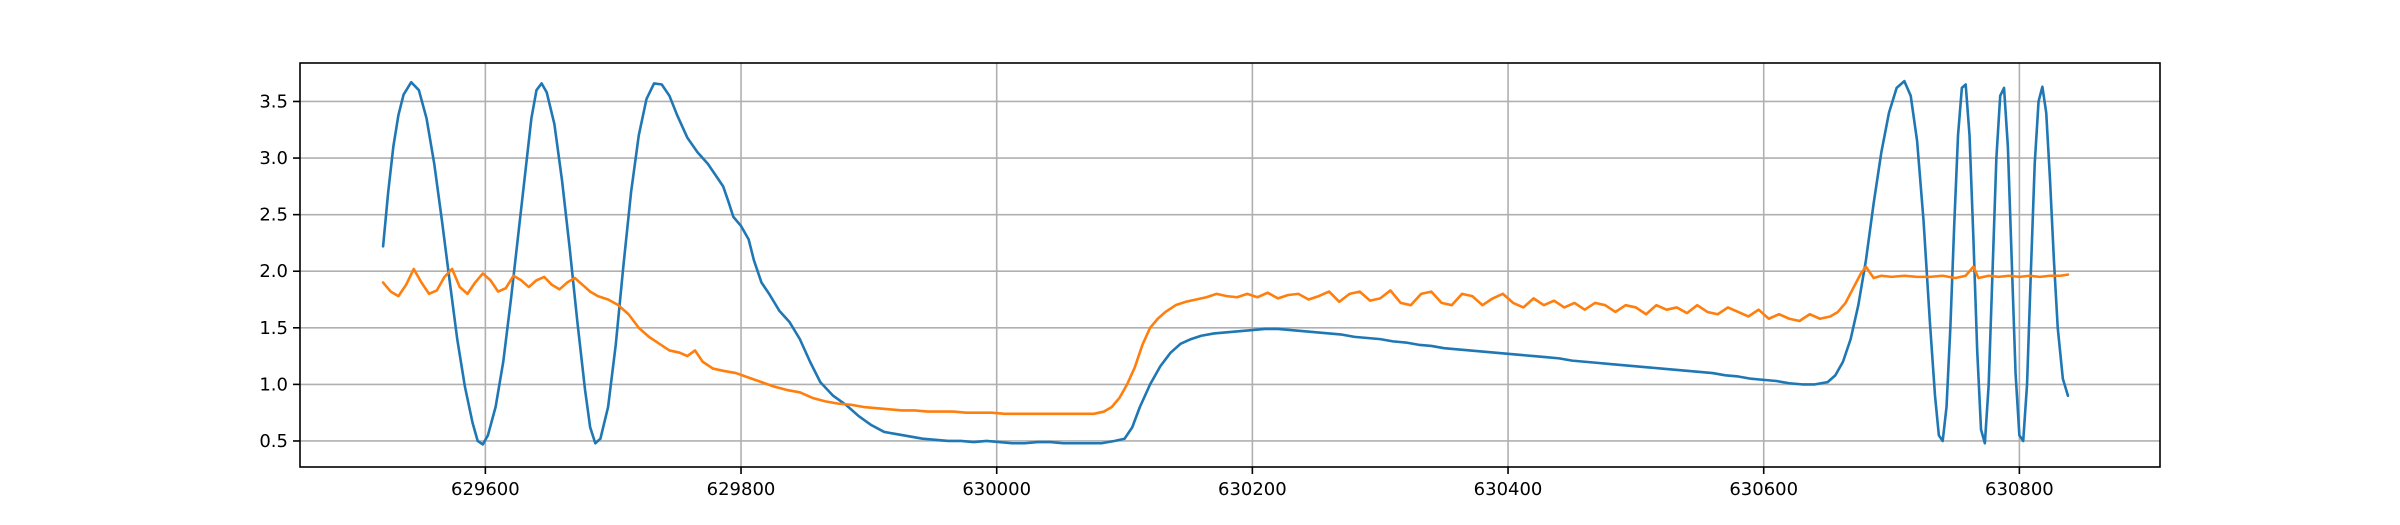 Image resolution: width=2400 pixels, height=525 pixels. Describe the element at coordinates (996, 489) in the screenshot. I see `x-tick-label: 630000` at that location.